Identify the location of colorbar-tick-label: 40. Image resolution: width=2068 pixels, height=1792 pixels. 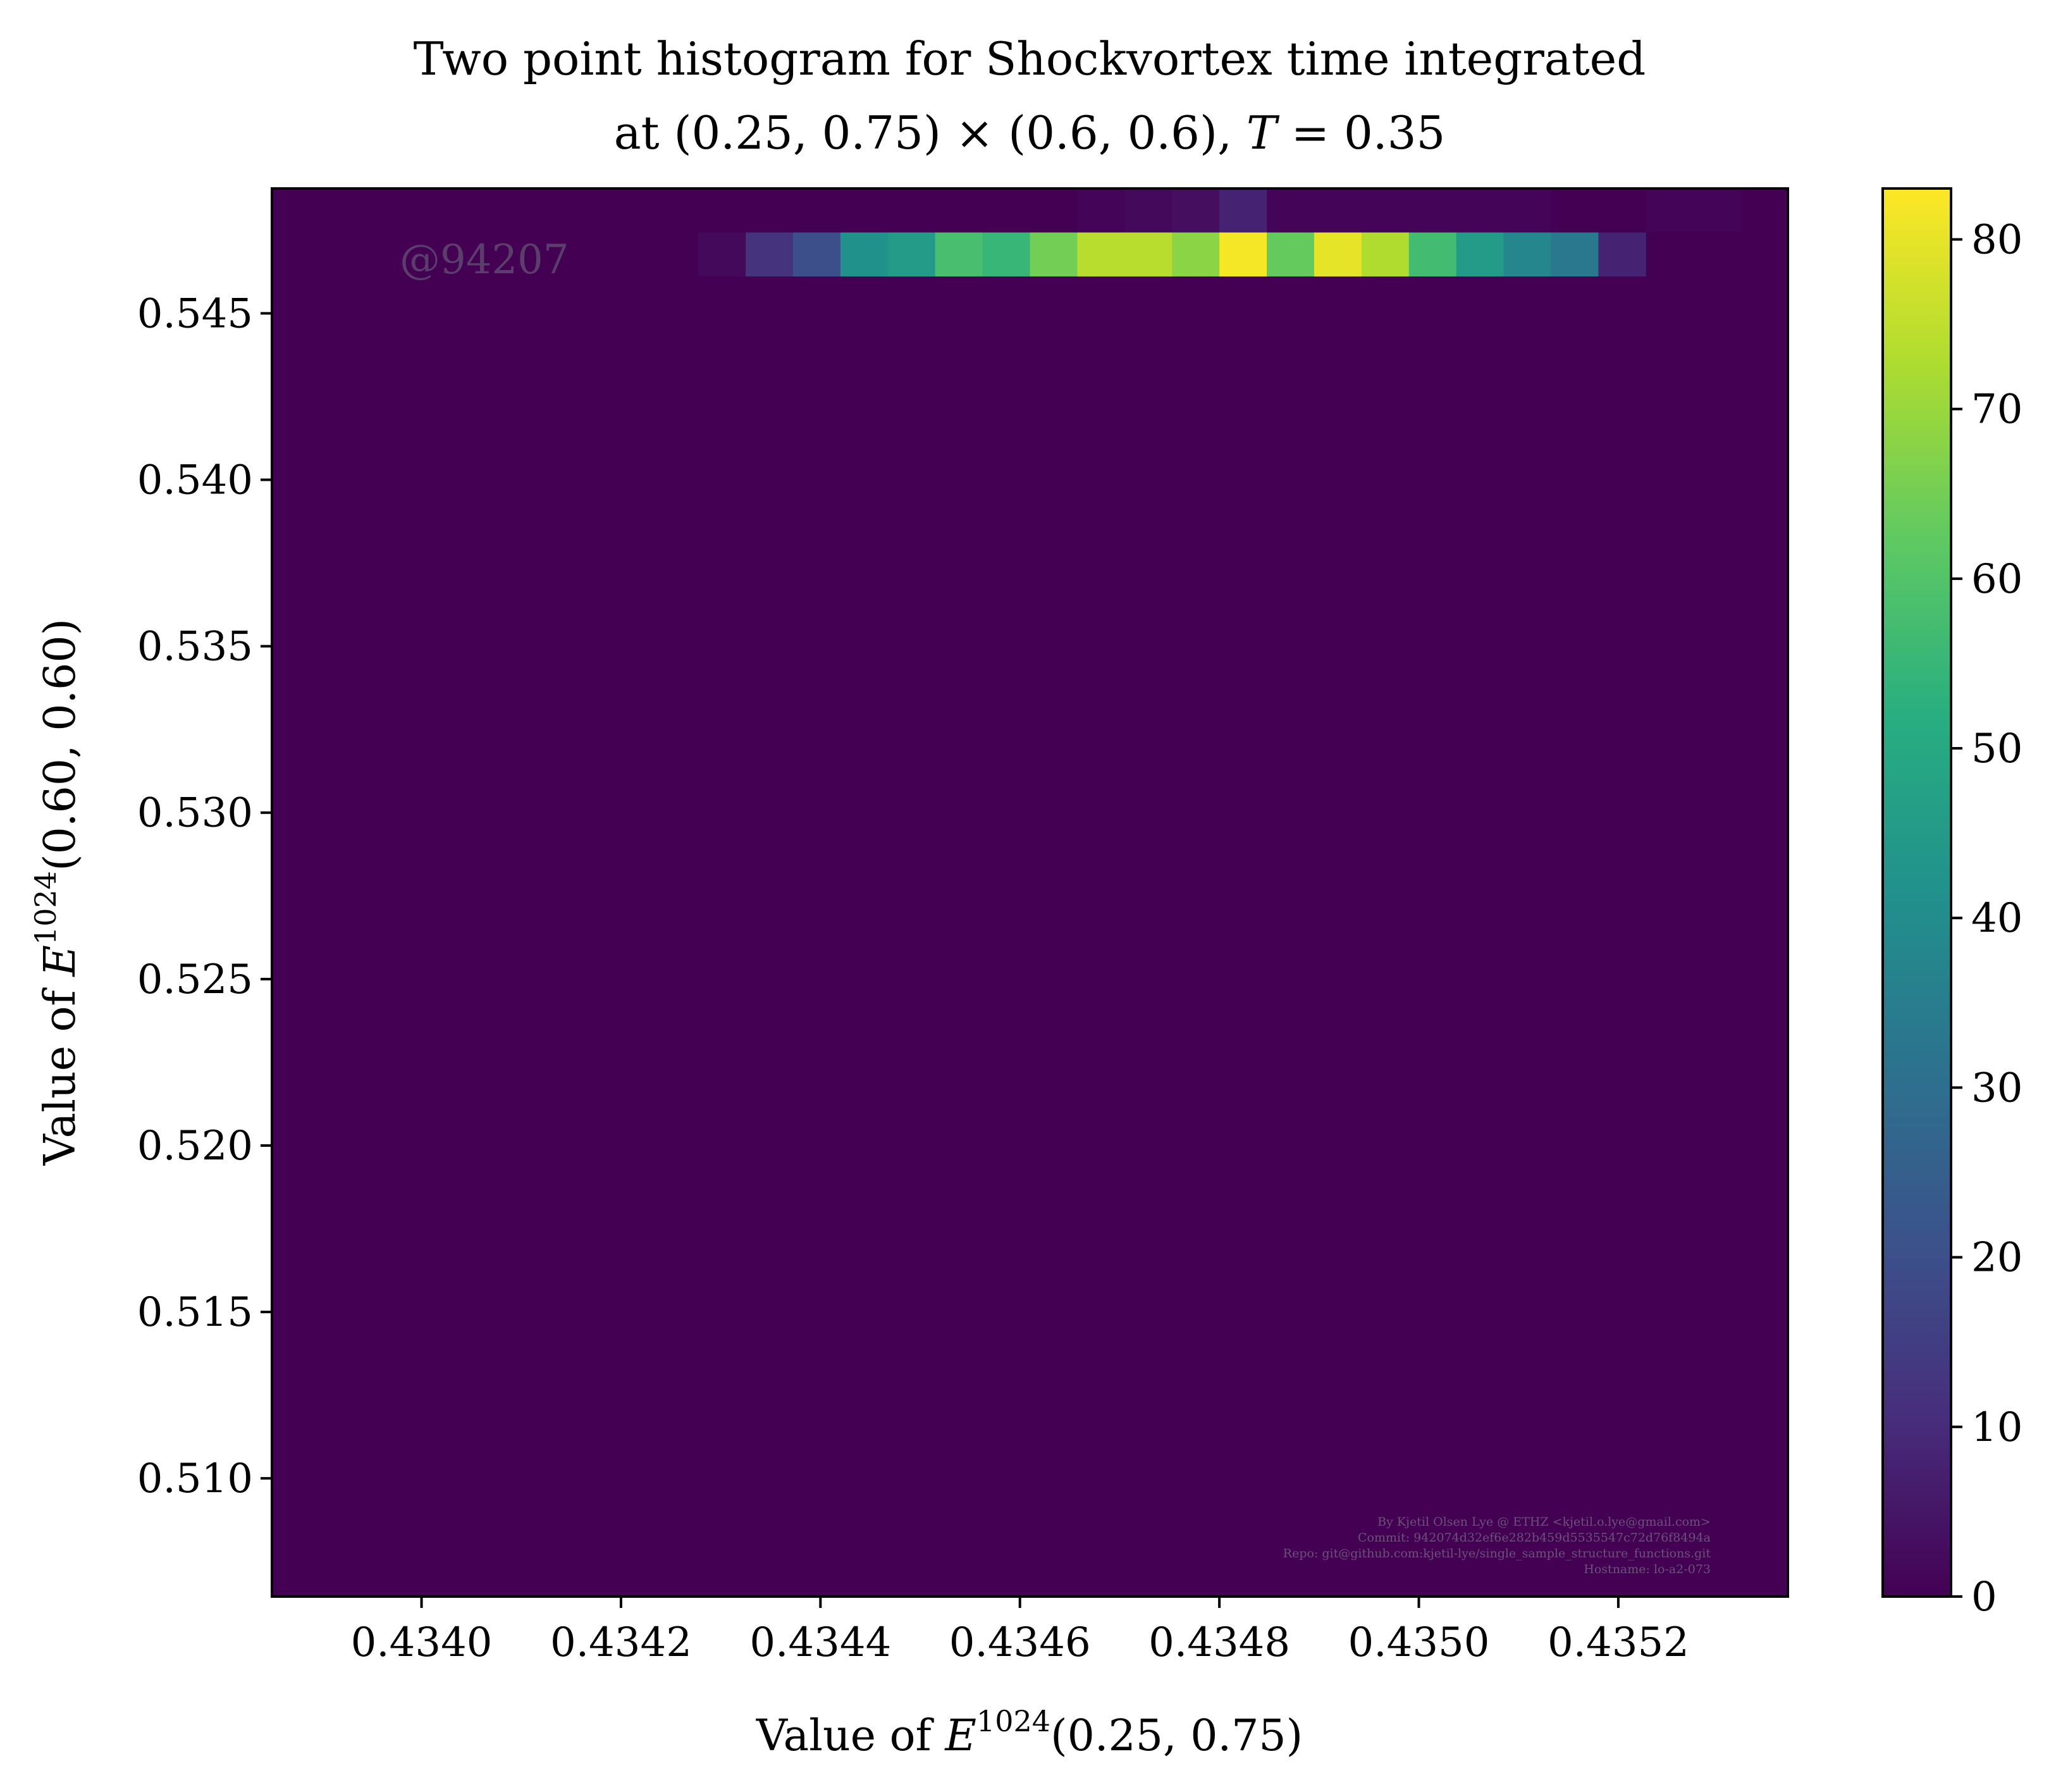
(1996, 918).